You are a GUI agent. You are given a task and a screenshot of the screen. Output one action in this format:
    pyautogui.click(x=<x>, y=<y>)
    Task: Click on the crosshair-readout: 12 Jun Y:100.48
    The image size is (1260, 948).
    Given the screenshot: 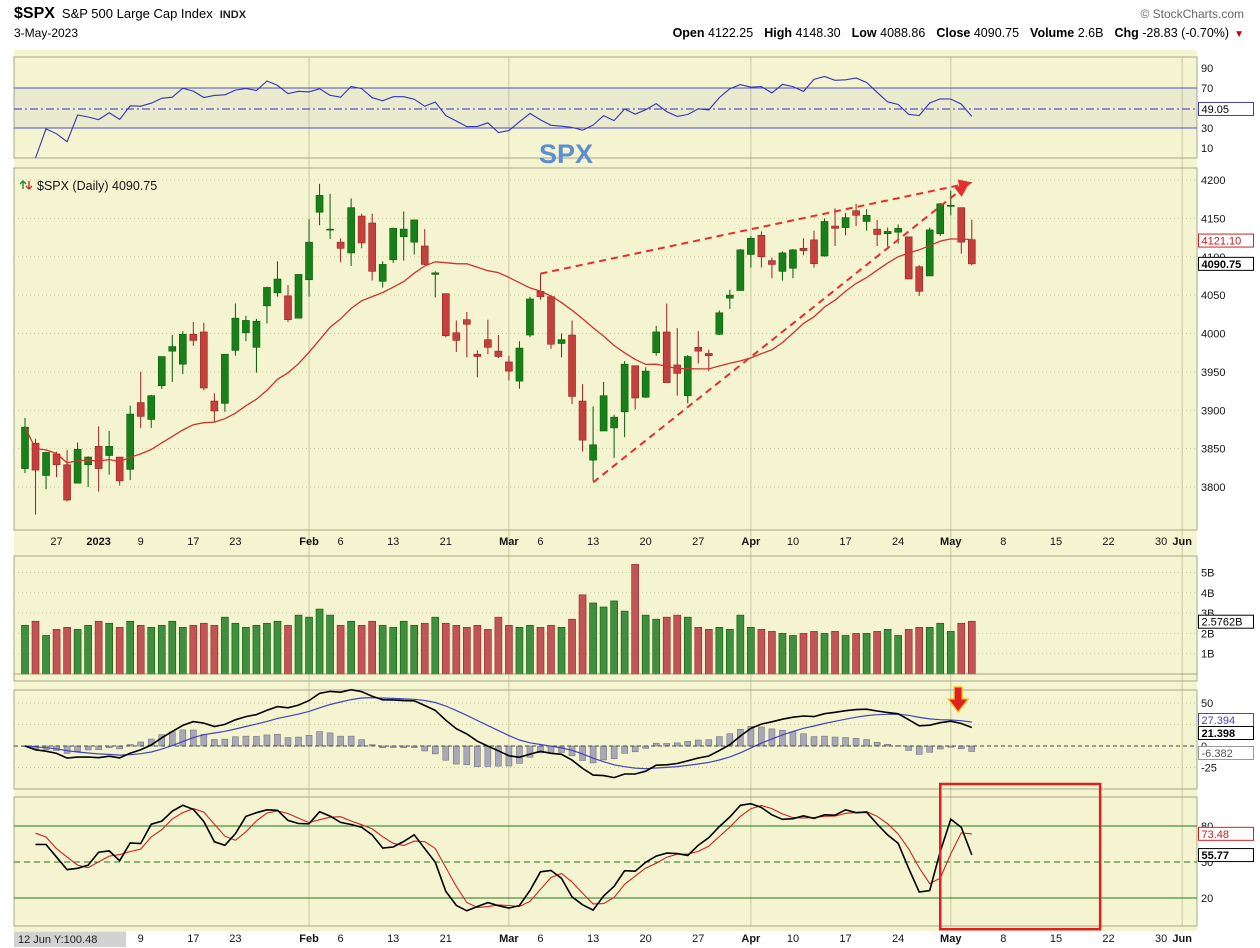 What is the action you would take?
    pyautogui.click(x=70, y=939)
    